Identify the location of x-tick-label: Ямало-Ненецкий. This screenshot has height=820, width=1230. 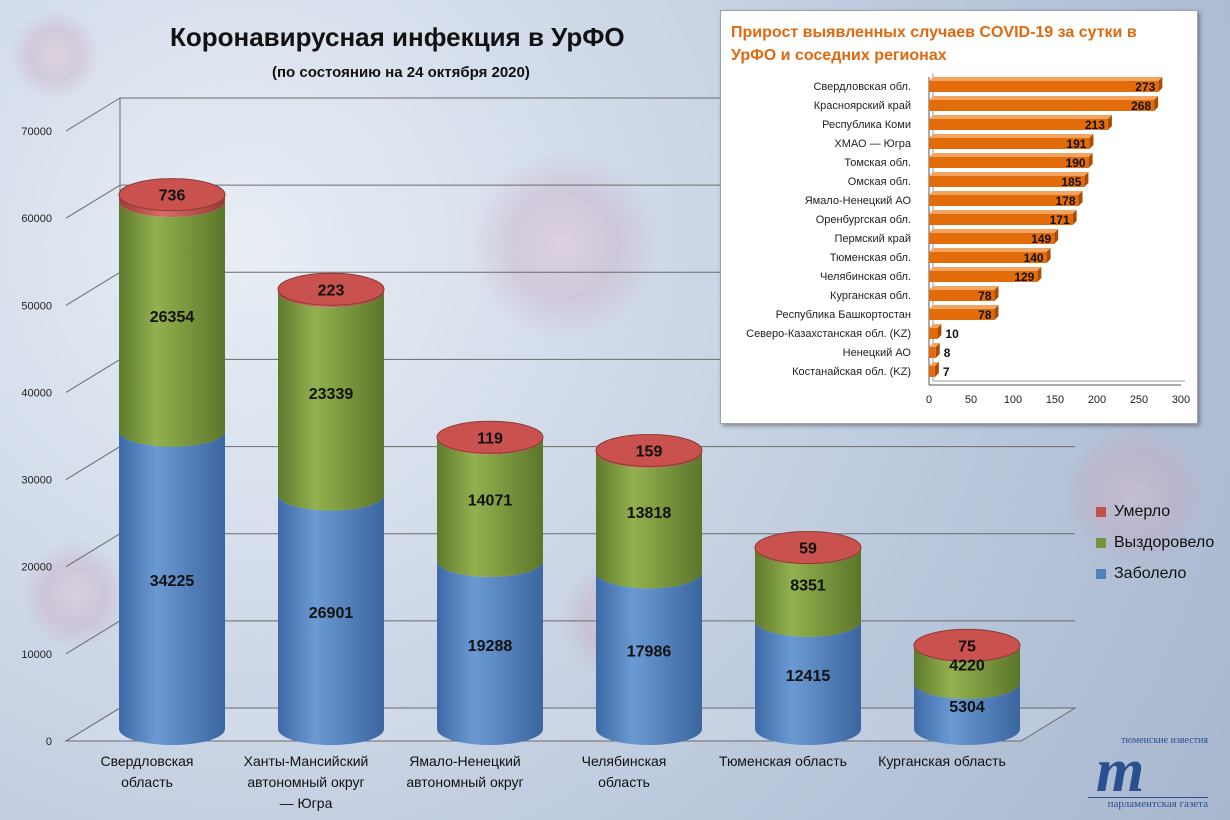
(465, 761).